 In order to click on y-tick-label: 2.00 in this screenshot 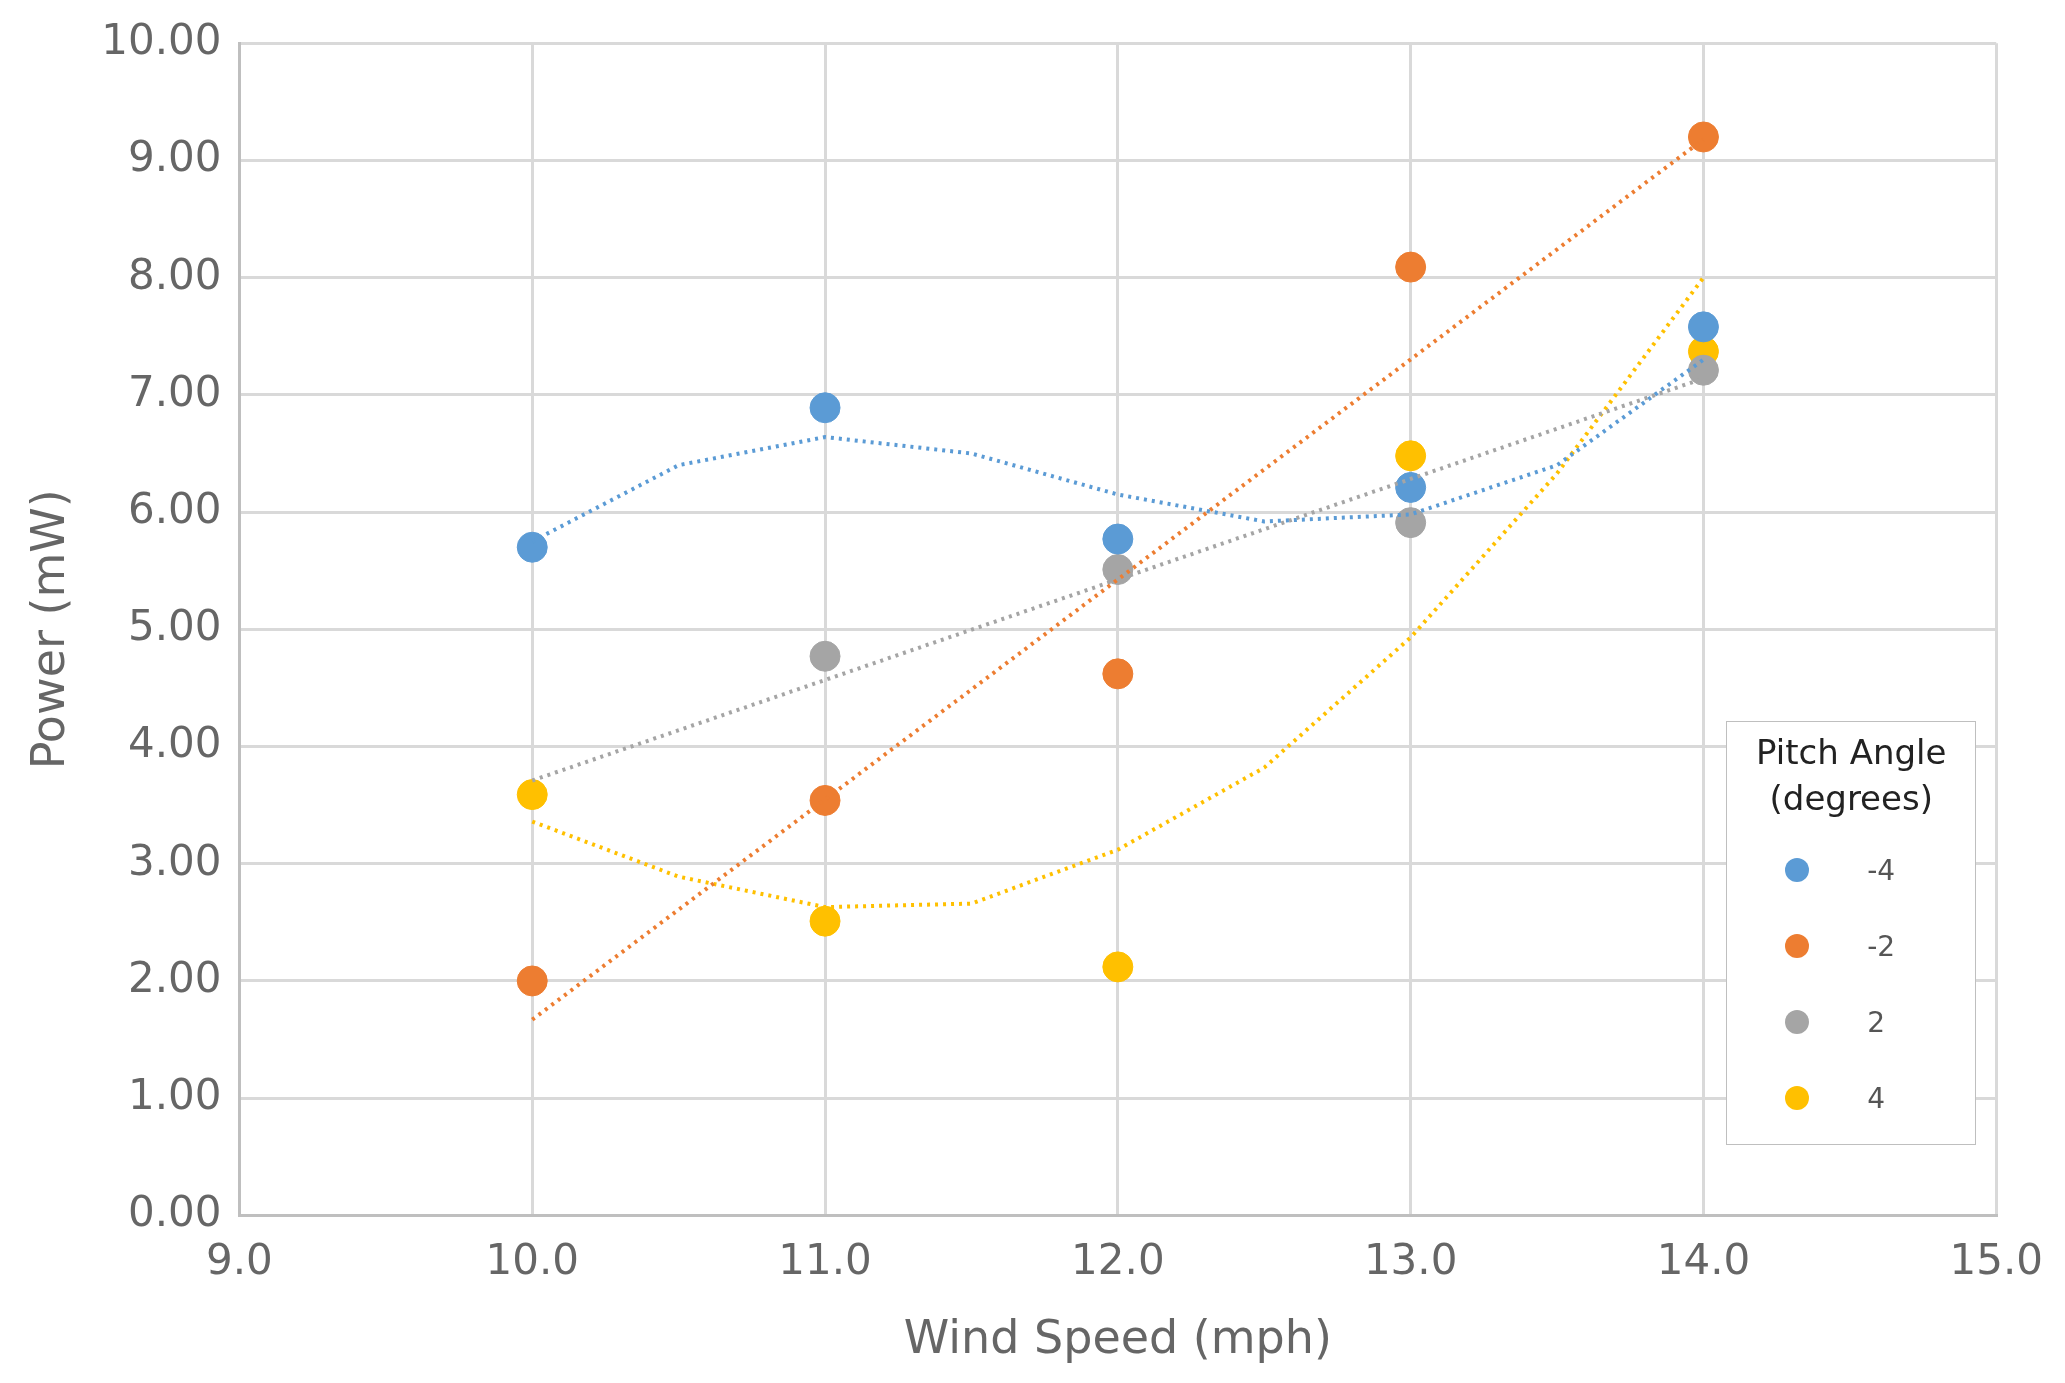, I will do `click(174, 977)`.